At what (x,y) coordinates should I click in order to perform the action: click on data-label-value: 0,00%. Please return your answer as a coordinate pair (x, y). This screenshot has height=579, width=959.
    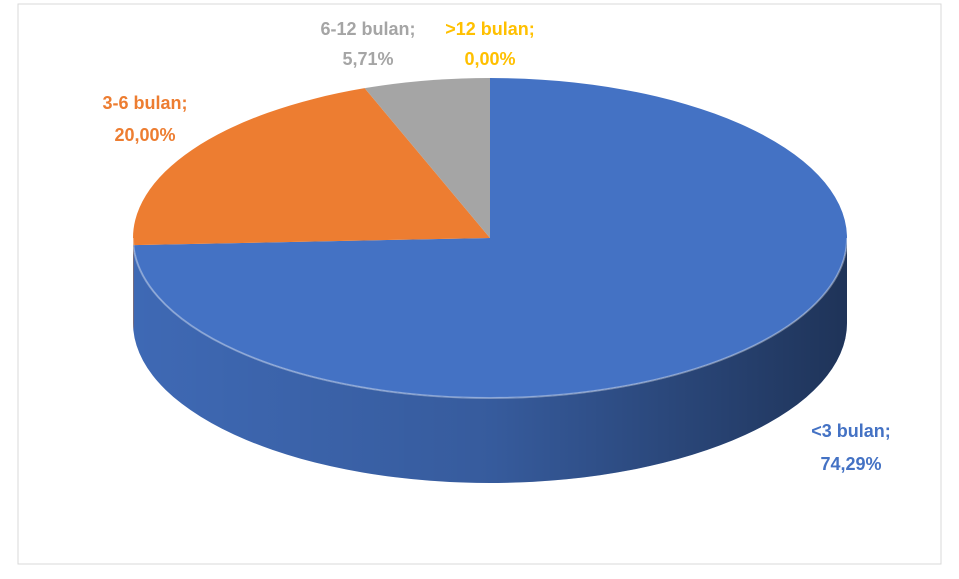
    Looking at the image, I should click on (489, 59).